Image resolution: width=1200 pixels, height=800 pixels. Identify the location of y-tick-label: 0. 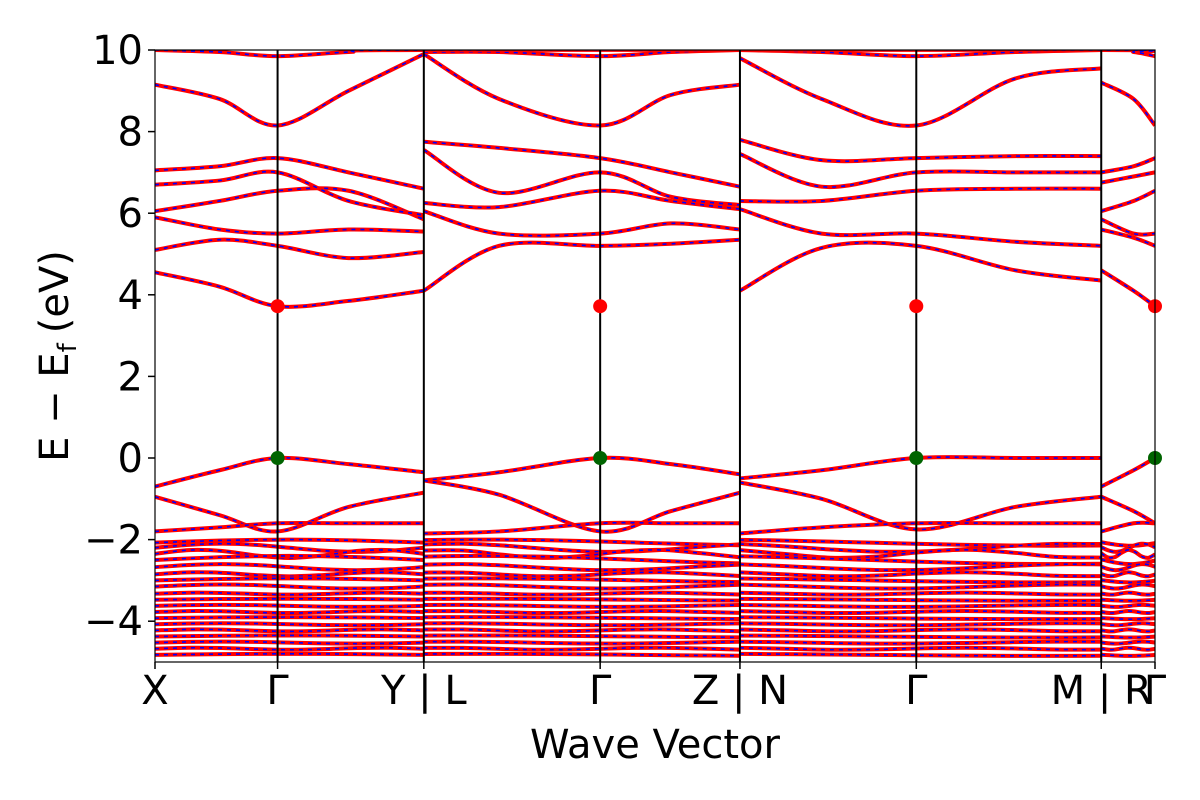
(130, 459).